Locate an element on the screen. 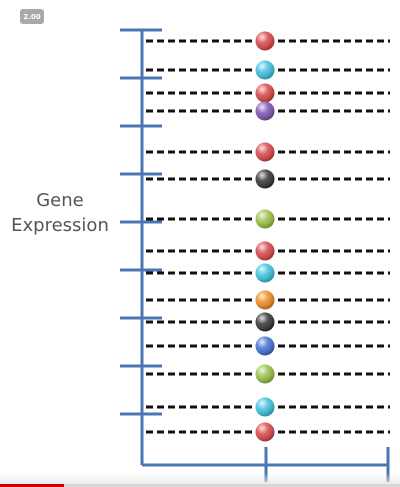 This screenshot has height=487, width=400. playback-speed-label: 2.00 is located at coordinates (32, 16).